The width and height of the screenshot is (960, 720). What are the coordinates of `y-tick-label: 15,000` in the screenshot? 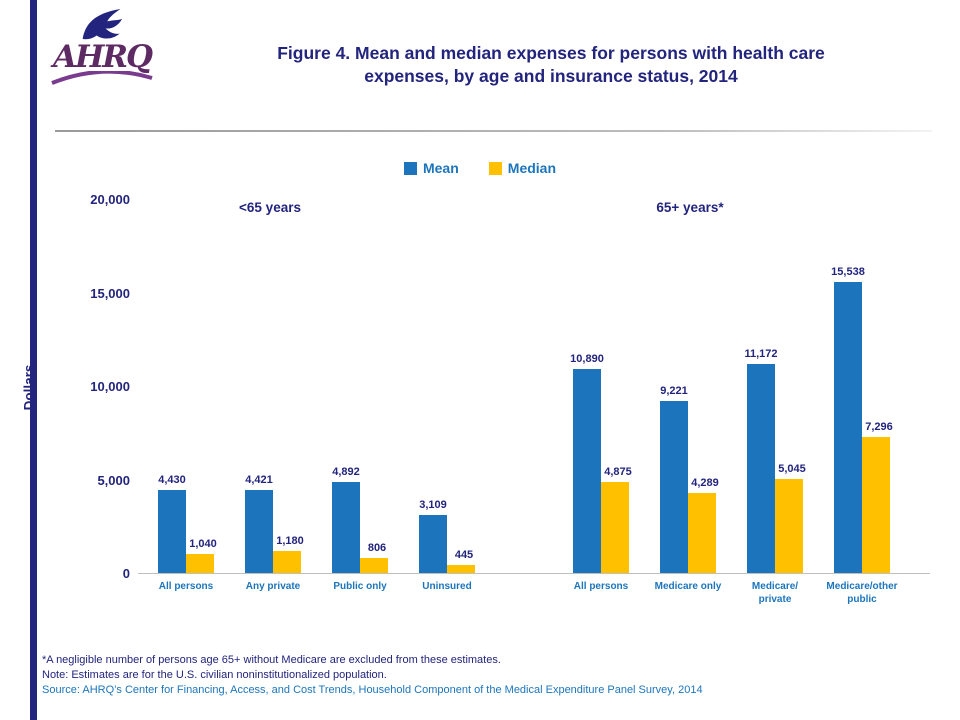 It's located at (110, 293).